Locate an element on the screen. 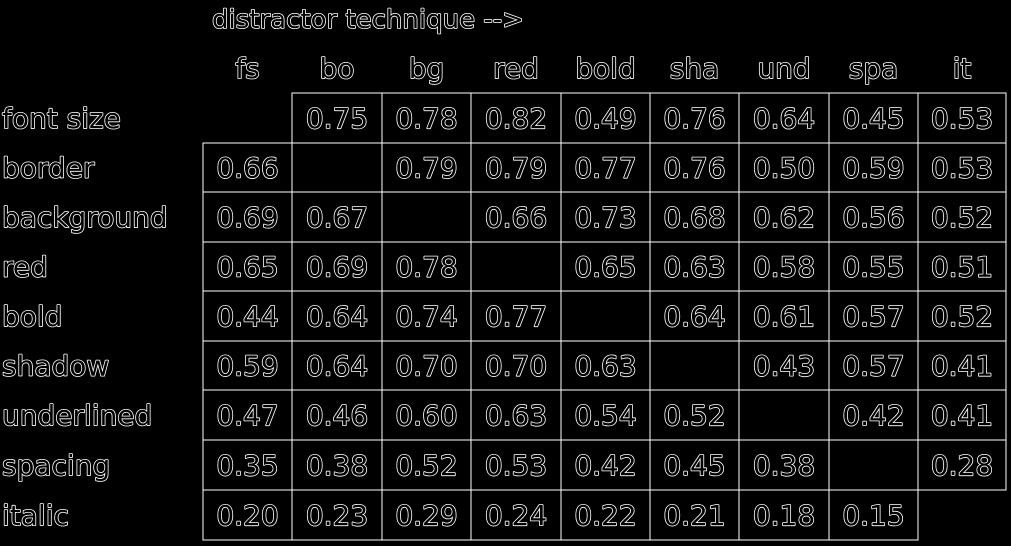 The width and height of the screenshot is (1011, 546). table-cell-value: 0.35 is located at coordinates (247, 465).